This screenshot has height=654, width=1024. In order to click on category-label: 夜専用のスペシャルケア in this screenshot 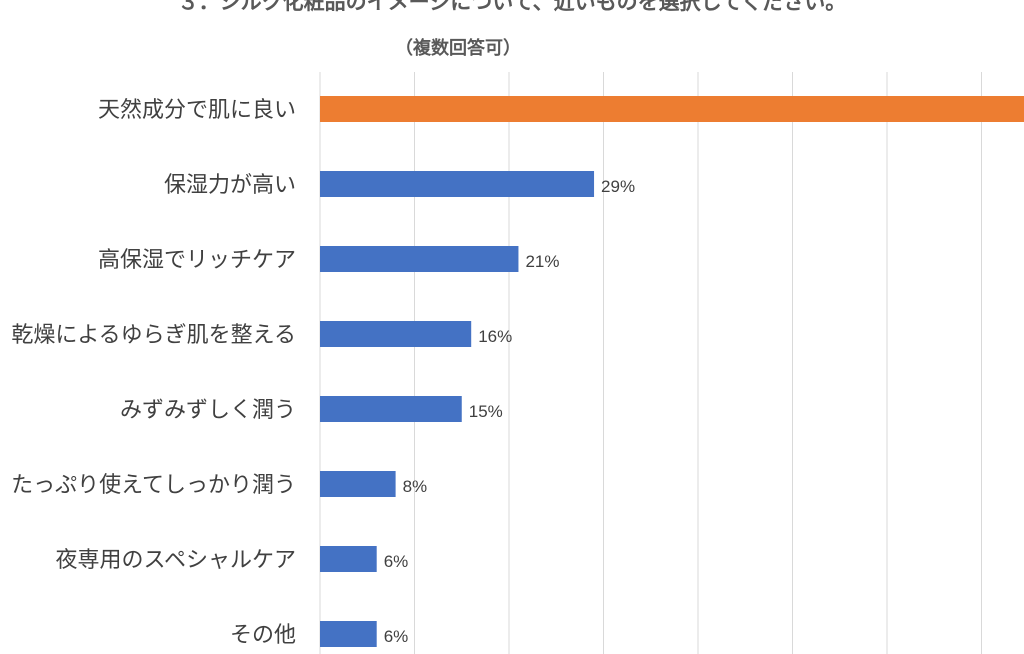, I will do `click(176, 560)`.